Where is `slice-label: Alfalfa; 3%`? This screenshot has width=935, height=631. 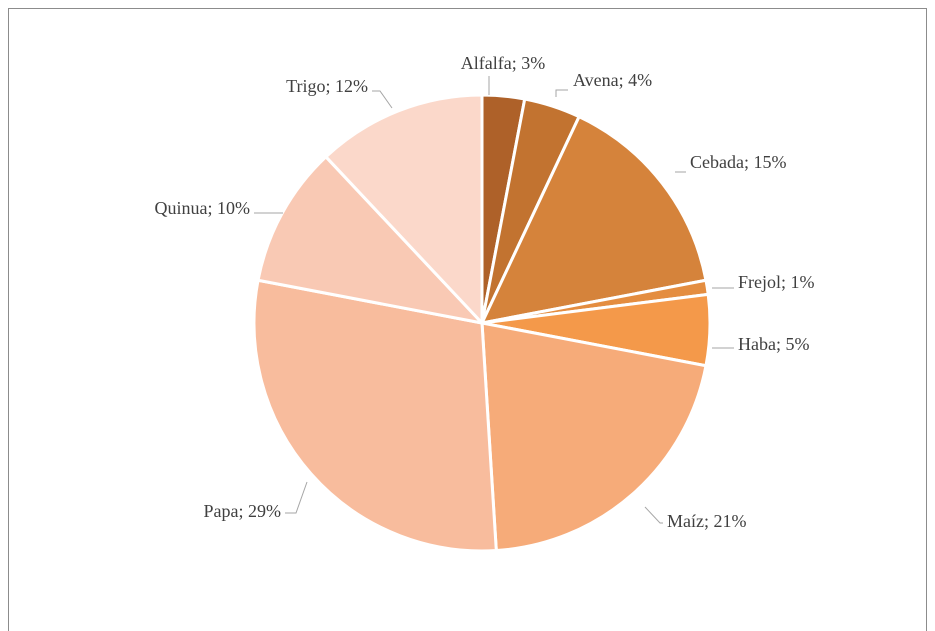 slice-label: Alfalfa; 3% is located at coordinates (503, 74).